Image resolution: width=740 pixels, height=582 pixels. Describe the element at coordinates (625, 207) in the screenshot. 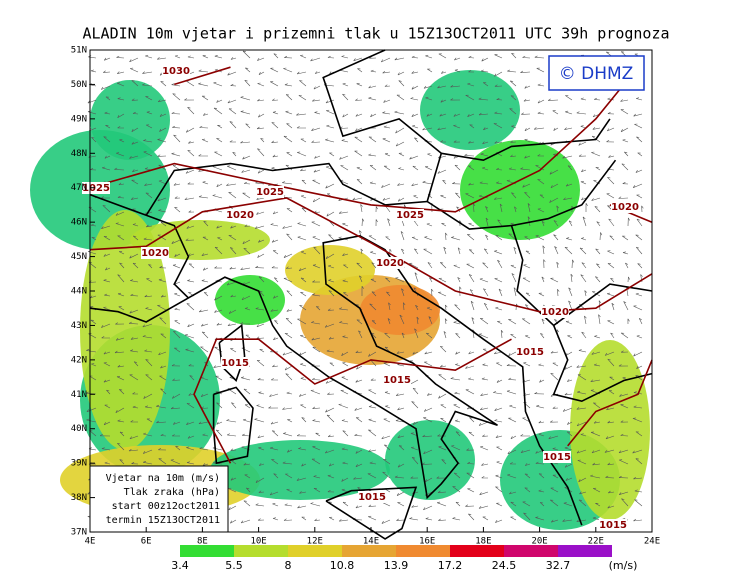

I see `isobar-label: 1020` at that location.